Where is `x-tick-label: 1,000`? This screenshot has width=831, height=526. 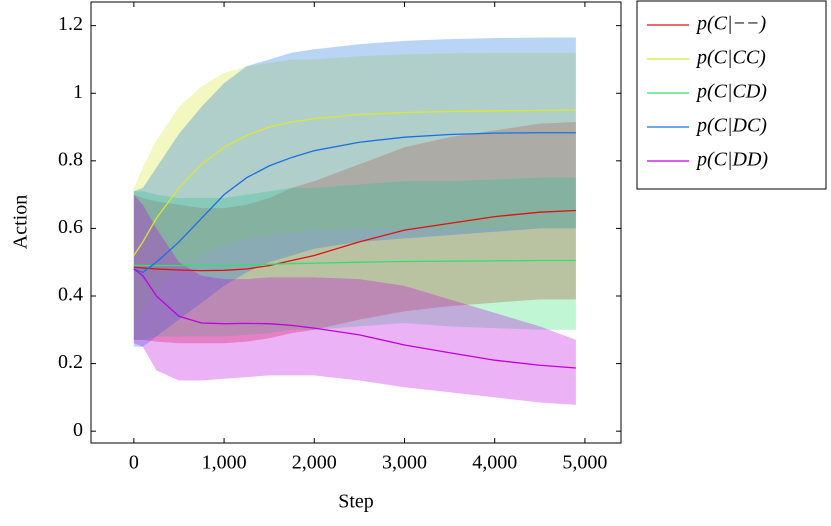 x-tick-label: 1,000 is located at coordinates (224, 463).